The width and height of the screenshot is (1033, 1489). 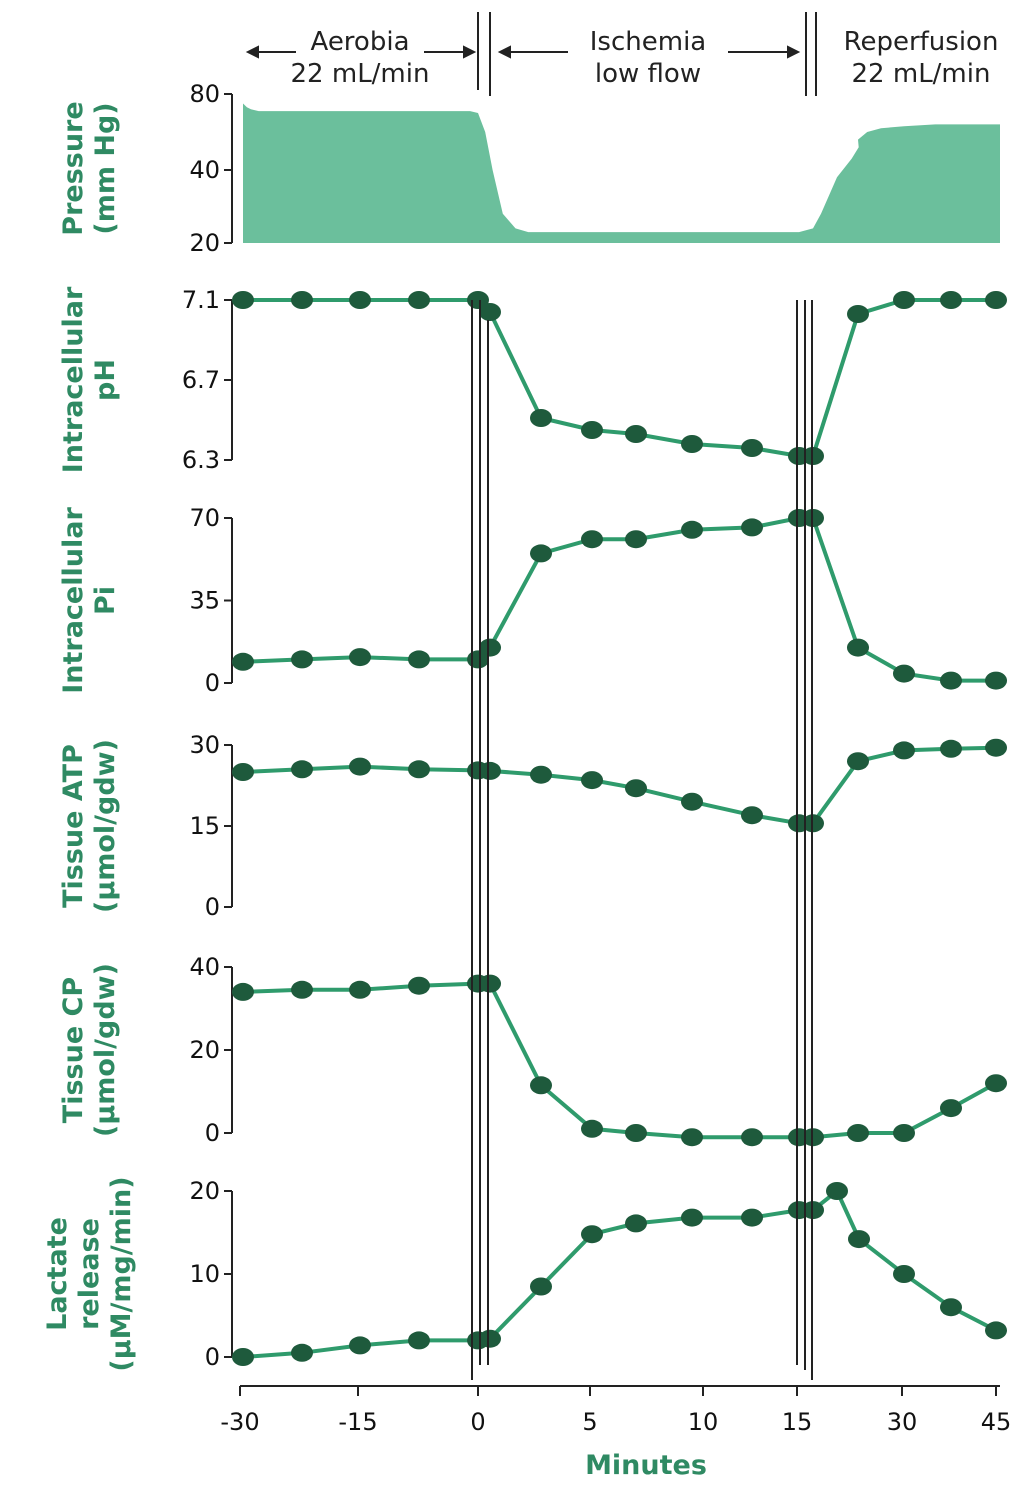 What do you see at coordinates (621, 173) in the screenshot?
I see `pressure-area` at bounding box center [621, 173].